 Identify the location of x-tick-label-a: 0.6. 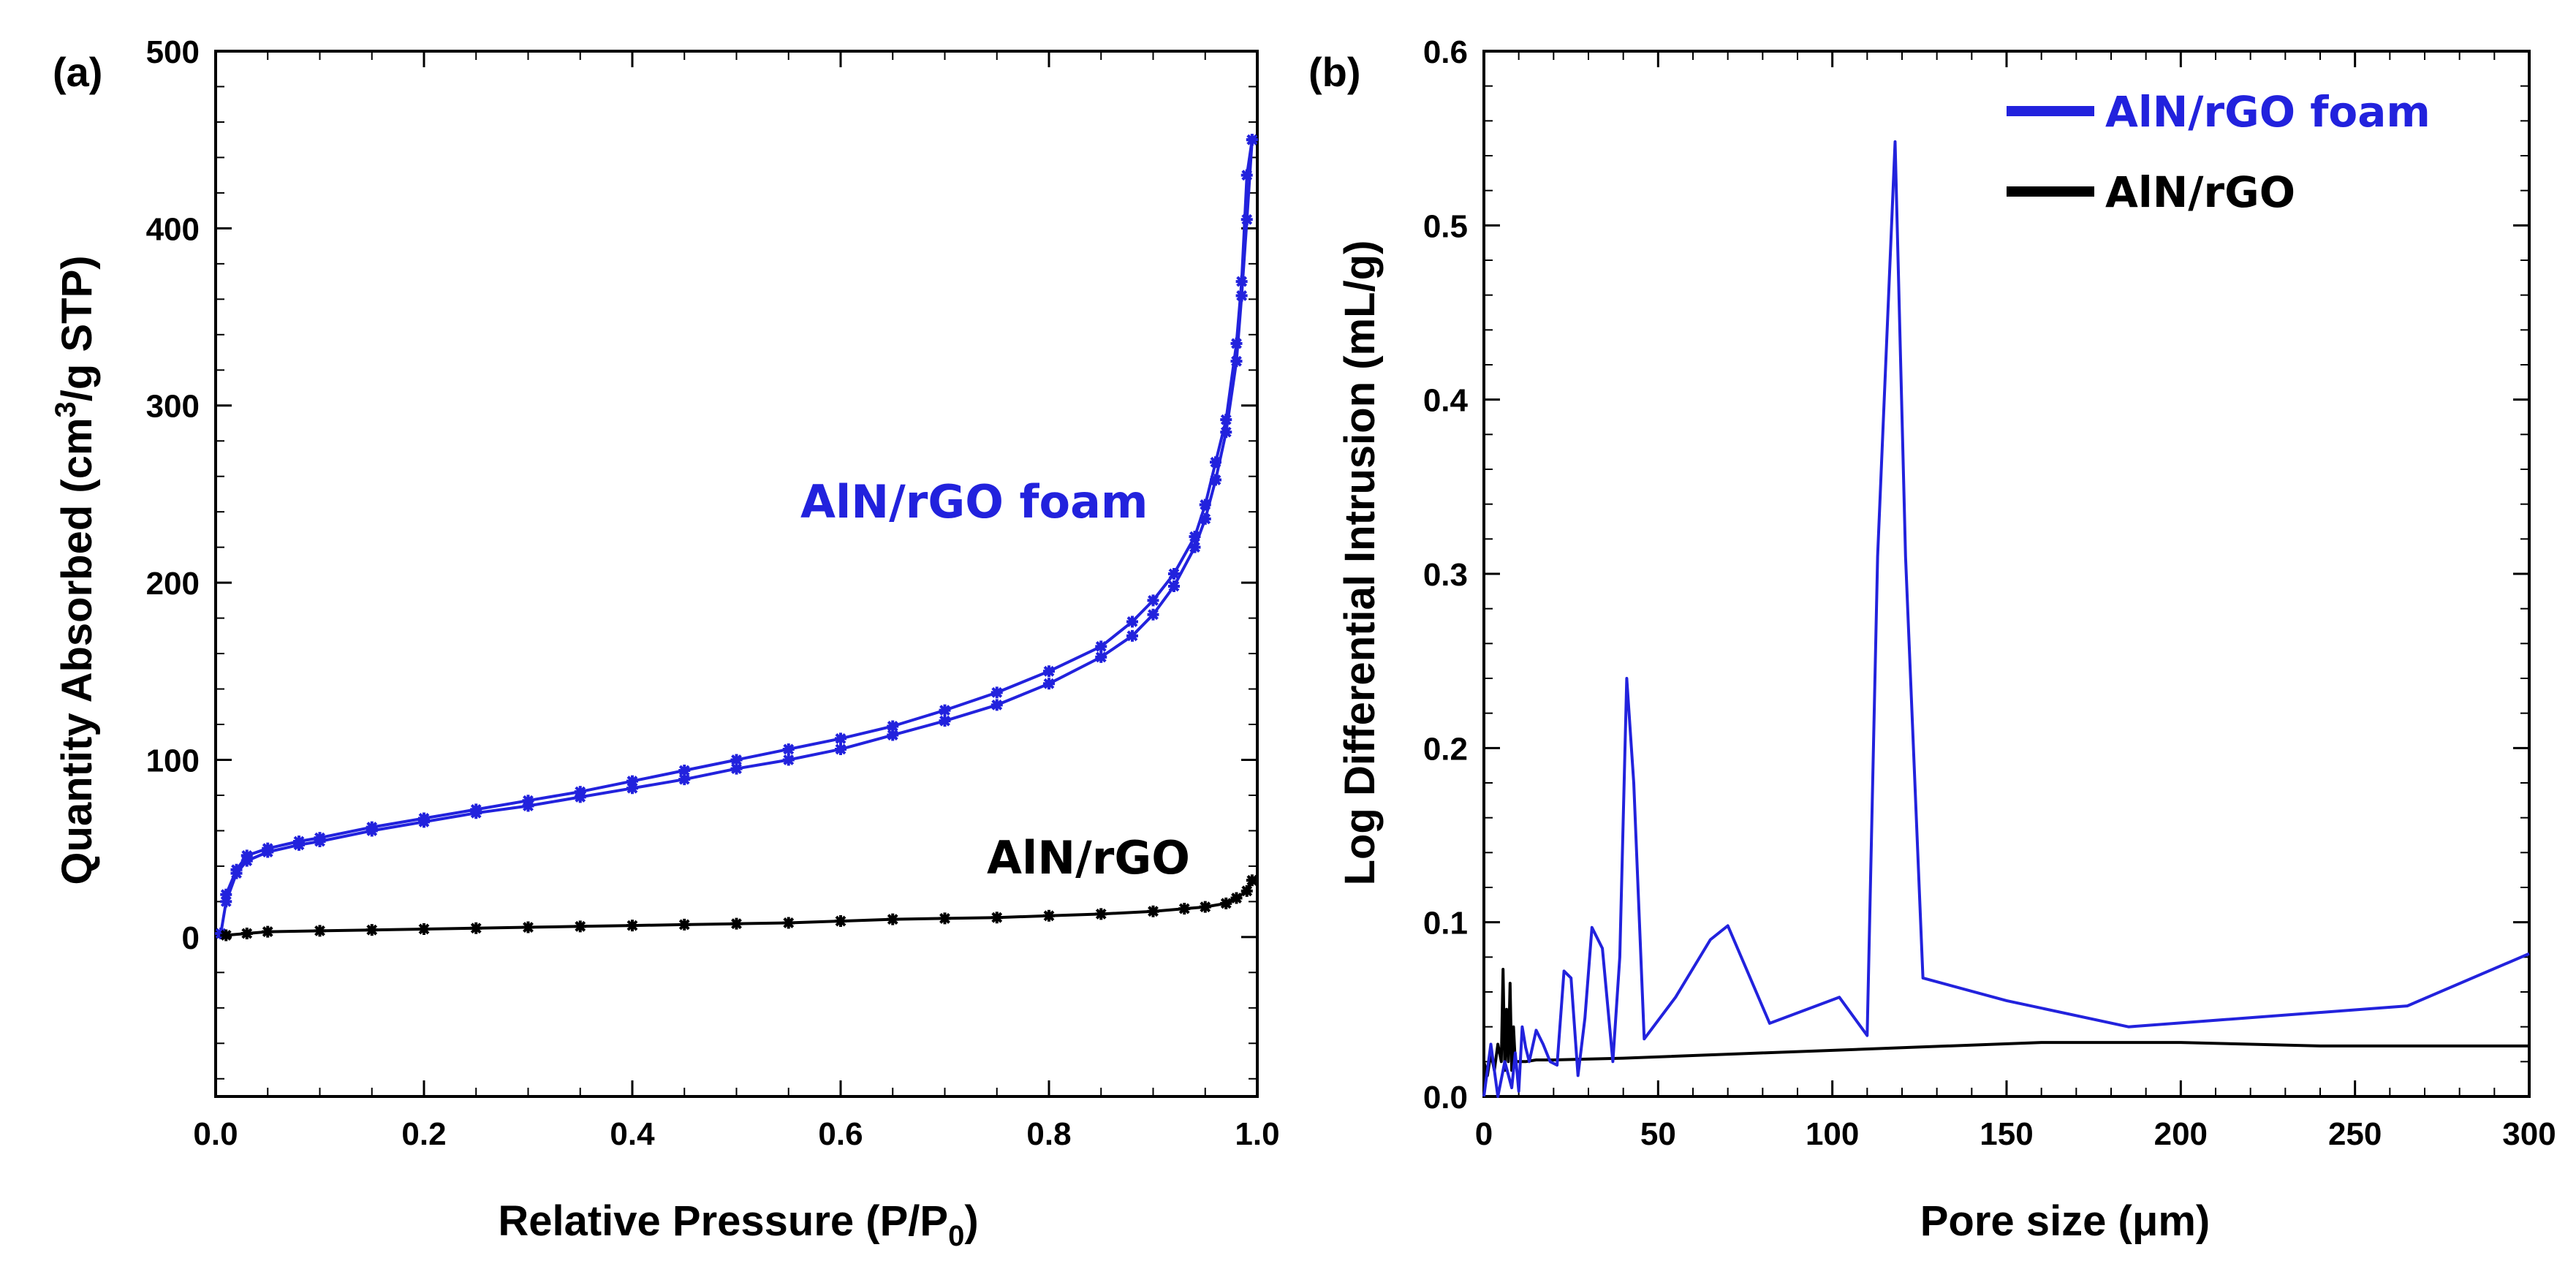
(840, 1134).